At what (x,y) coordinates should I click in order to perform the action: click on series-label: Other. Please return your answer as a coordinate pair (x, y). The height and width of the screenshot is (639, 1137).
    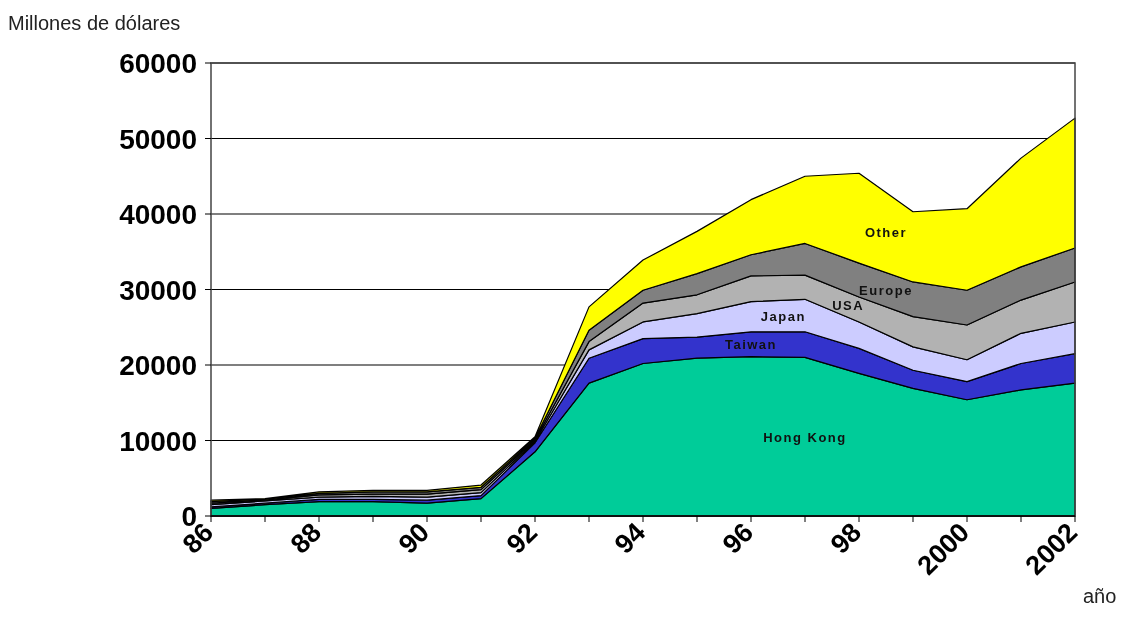
    Looking at the image, I should click on (886, 233).